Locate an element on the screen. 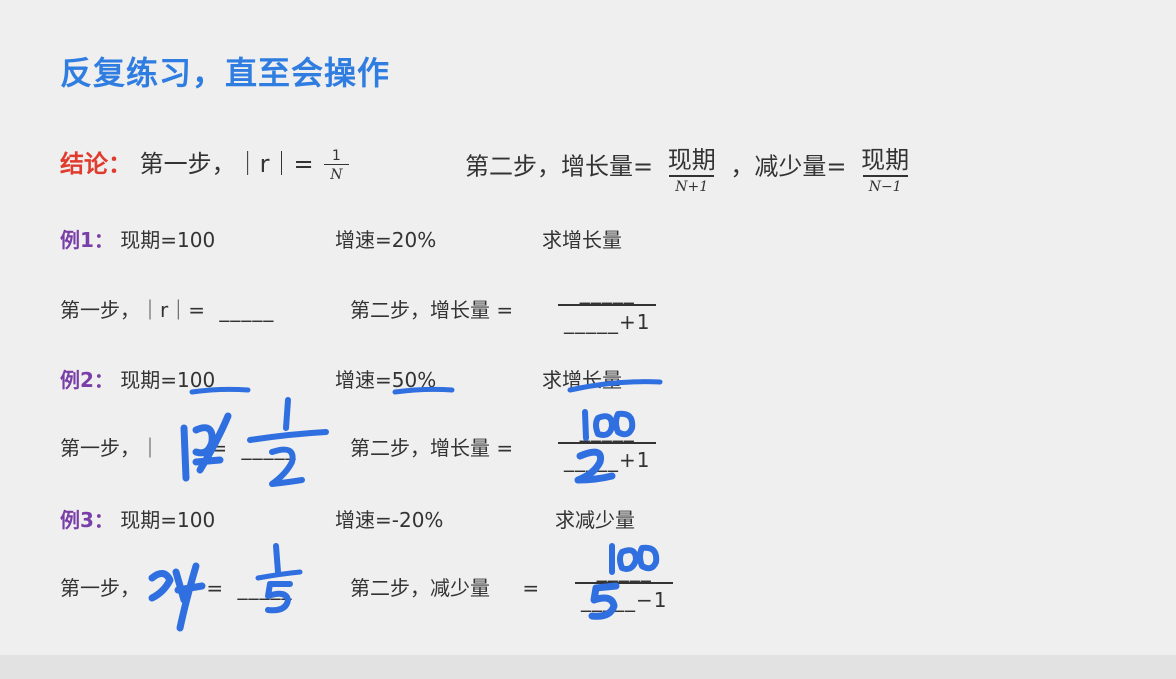  example3-step2: 第二步，减少量 = is located at coordinates (444, 586).